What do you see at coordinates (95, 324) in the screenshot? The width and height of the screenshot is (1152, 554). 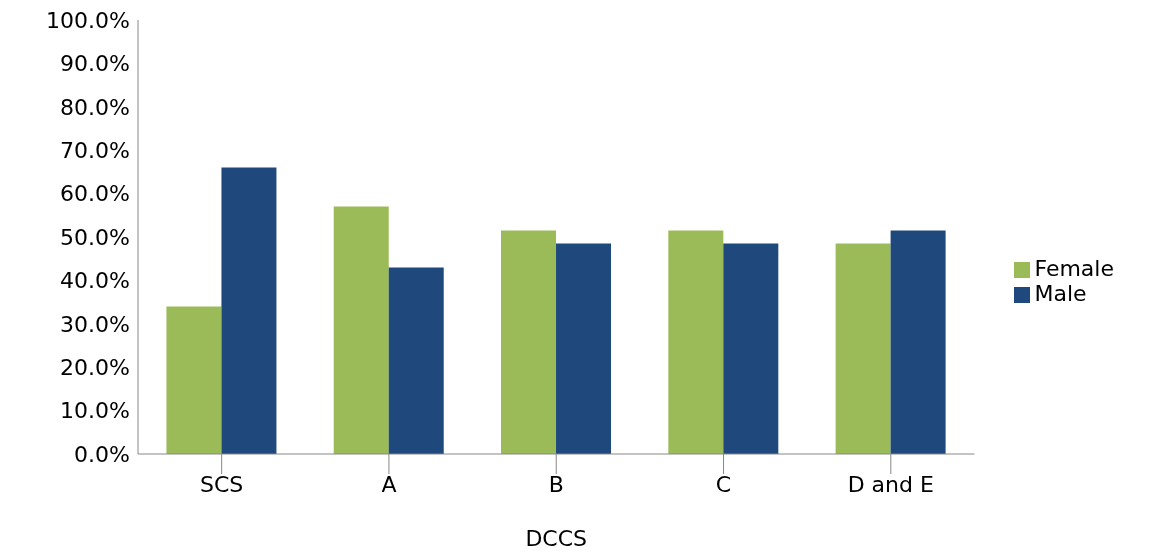 I see `y-tick-label: 30.0%` at bounding box center [95, 324].